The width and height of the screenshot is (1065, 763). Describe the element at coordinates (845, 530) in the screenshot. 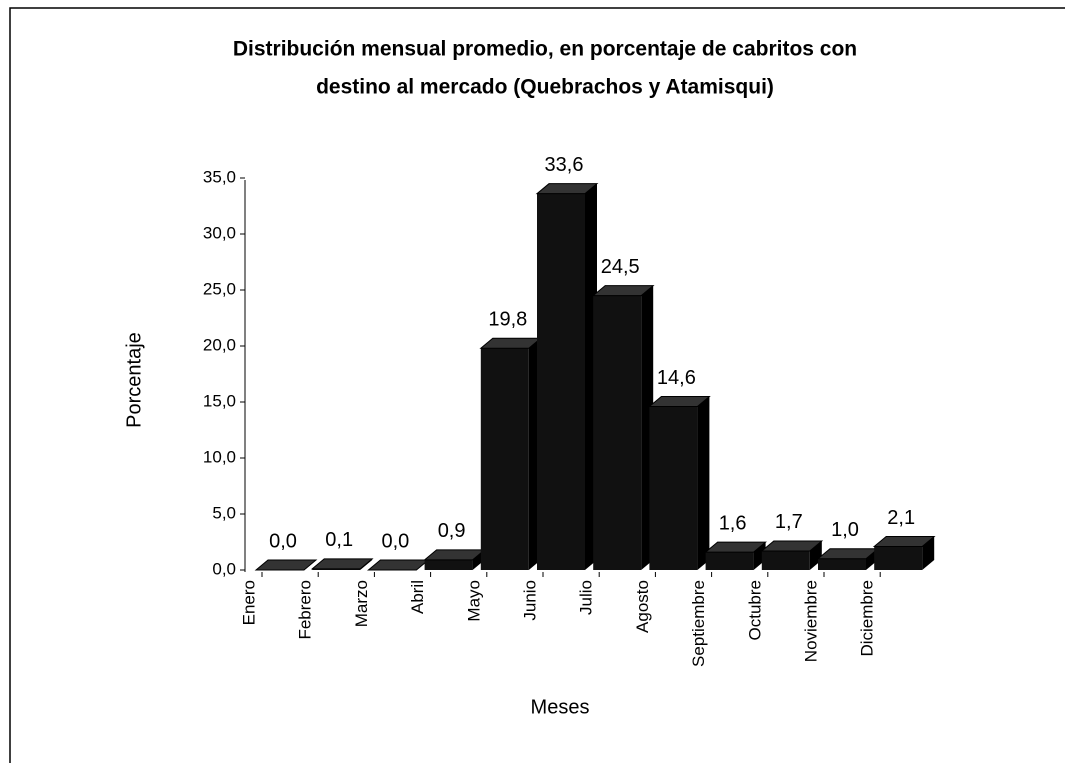

I see `value-label: 1,0` at that location.